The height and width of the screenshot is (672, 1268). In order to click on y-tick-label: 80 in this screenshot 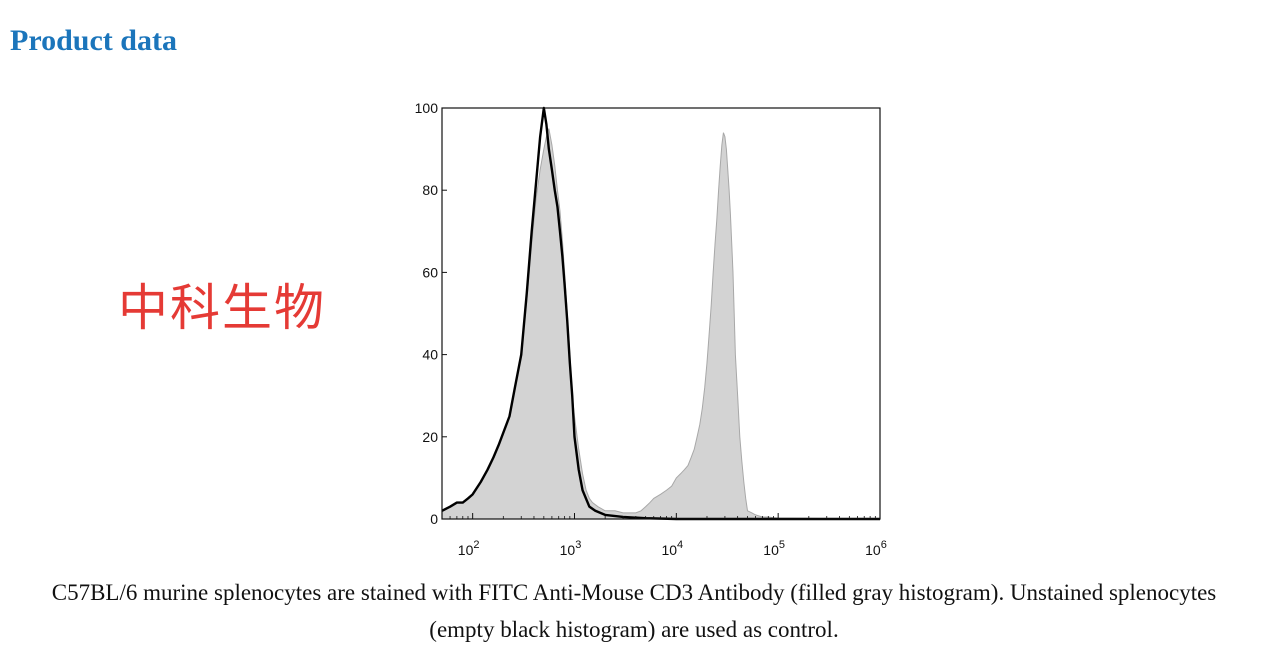, I will do `click(430, 190)`.